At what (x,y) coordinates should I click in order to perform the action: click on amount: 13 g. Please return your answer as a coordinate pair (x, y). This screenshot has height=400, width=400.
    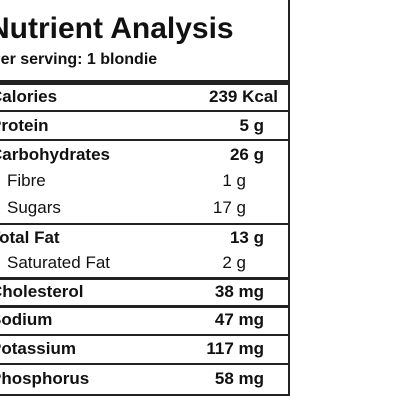
    Looking at the image, I should click on (246, 237).